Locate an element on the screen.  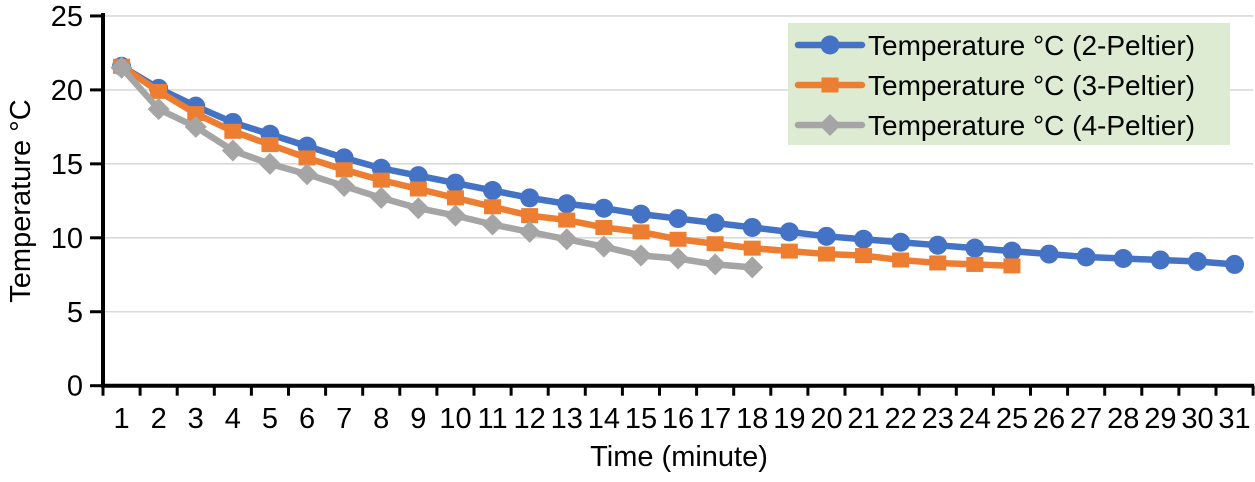
x-tick-label: 29 is located at coordinates (1160, 419).